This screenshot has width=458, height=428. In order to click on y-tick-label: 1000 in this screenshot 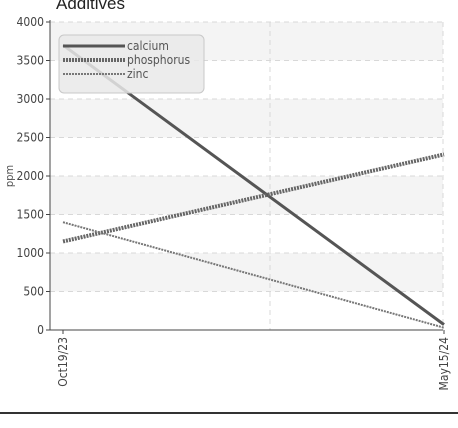, I will do `click(31, 253)`.